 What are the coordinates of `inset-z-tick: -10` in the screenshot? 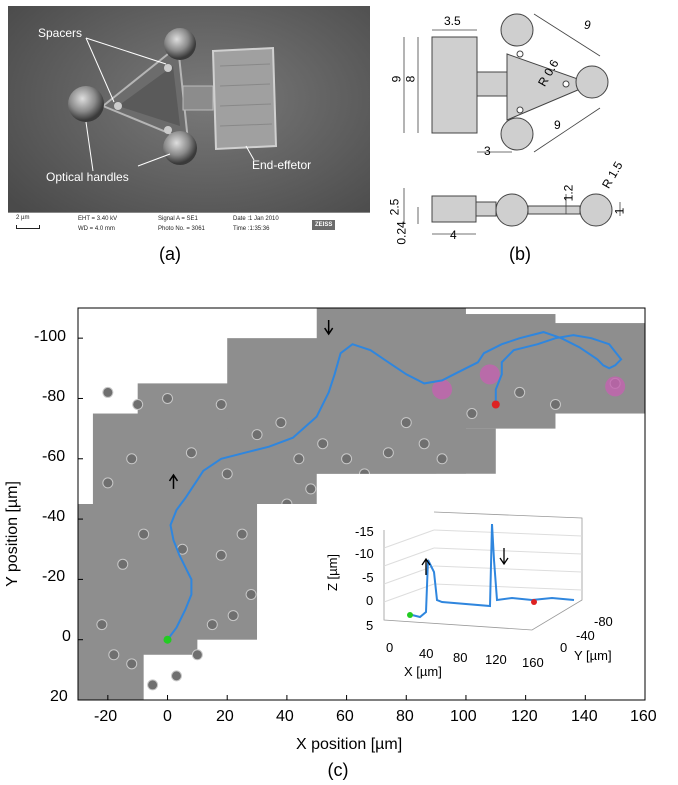 It's located at (364, 553).